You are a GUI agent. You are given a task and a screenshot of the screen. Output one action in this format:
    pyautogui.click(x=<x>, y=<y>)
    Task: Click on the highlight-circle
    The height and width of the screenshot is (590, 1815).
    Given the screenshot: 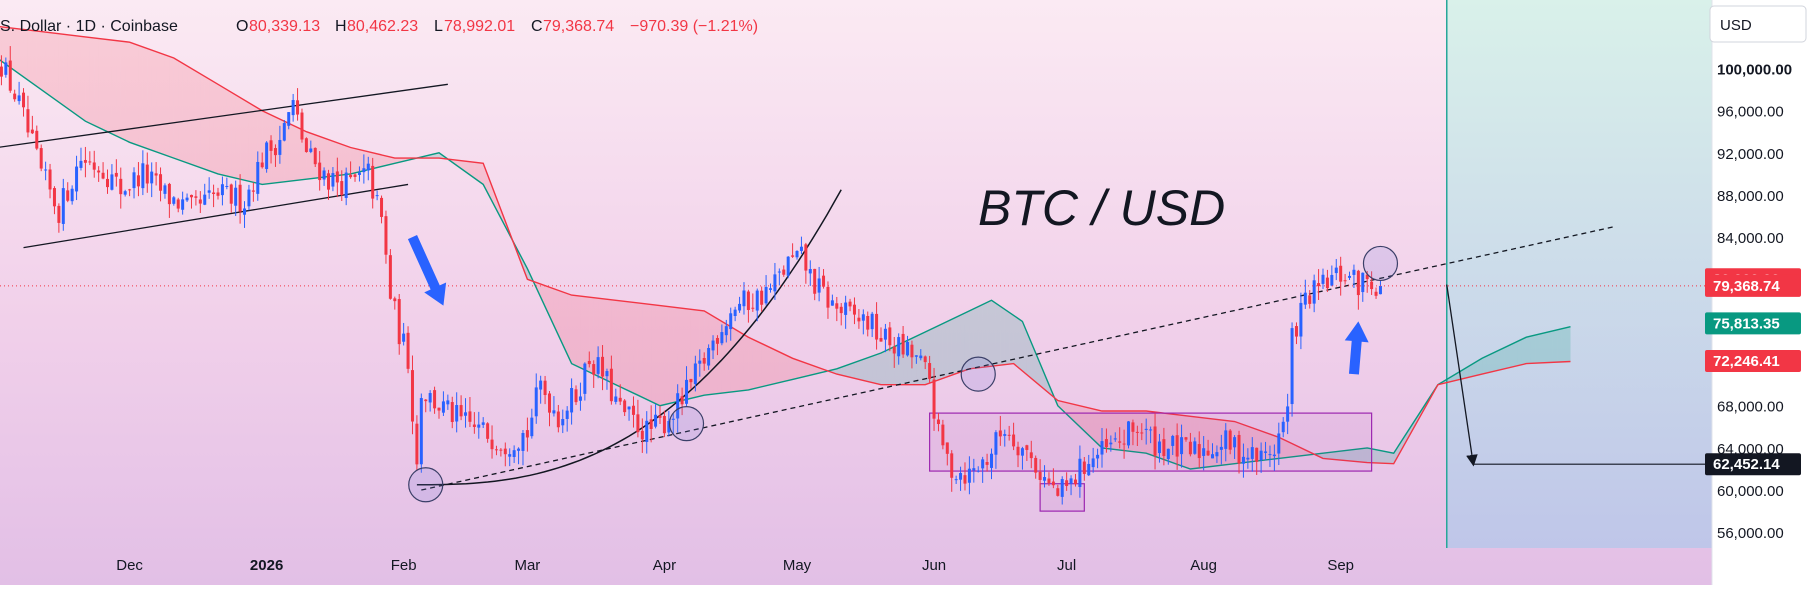 What is the action you would take?
    pyautogui.click(x=1380, y=263)
    